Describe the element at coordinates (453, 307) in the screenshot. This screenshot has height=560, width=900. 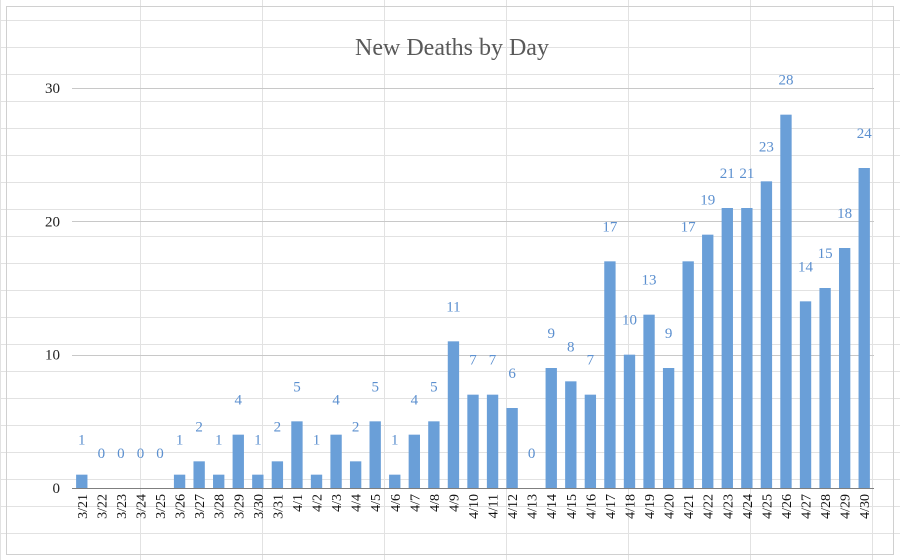
I see `data-label: 11` at that location.